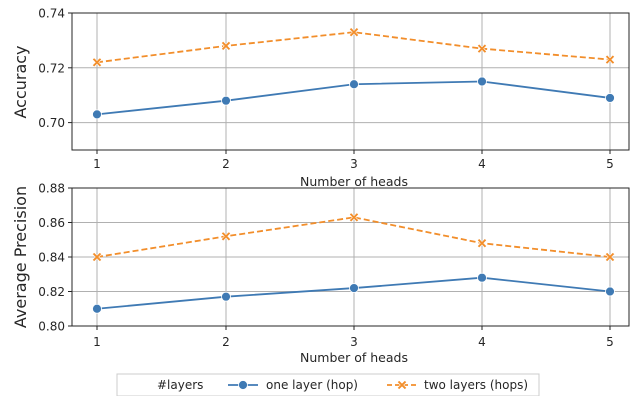  I want to click on average-precision-x-axis-label: Number of heads, so click(354, 357).